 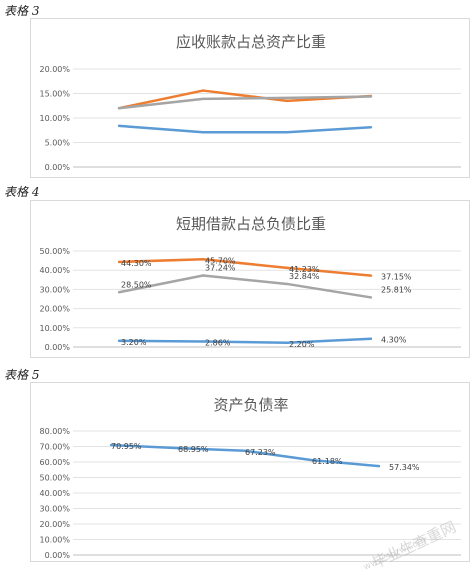 I want to click on chart-title: 资产负债率, so click(x=250, y=405).